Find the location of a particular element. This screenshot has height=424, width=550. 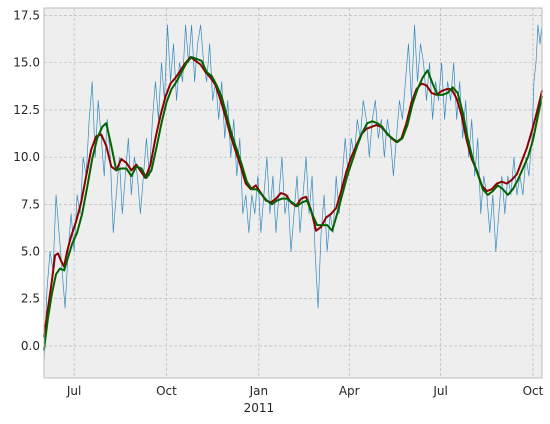

y-tick-label: 7.5 is located at coordinates (30, 204).